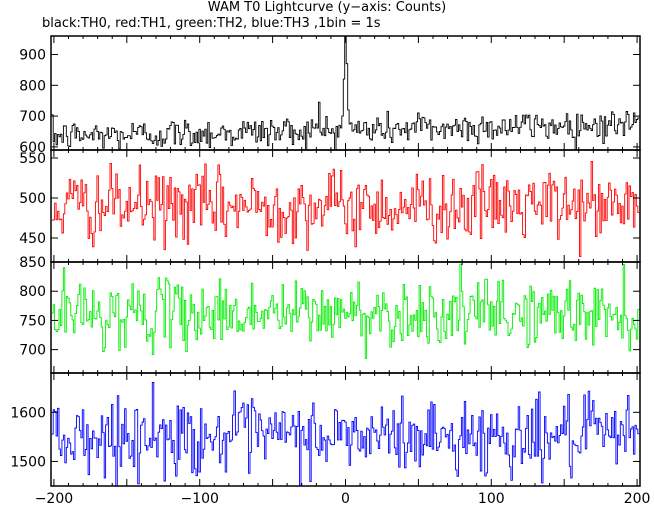 This screenshot has width=654, height=505. What do you see at coordinates (32, 321) in the screenshot?
I see `y-tick-label-th2: 750` at bounding box center [32, 321].